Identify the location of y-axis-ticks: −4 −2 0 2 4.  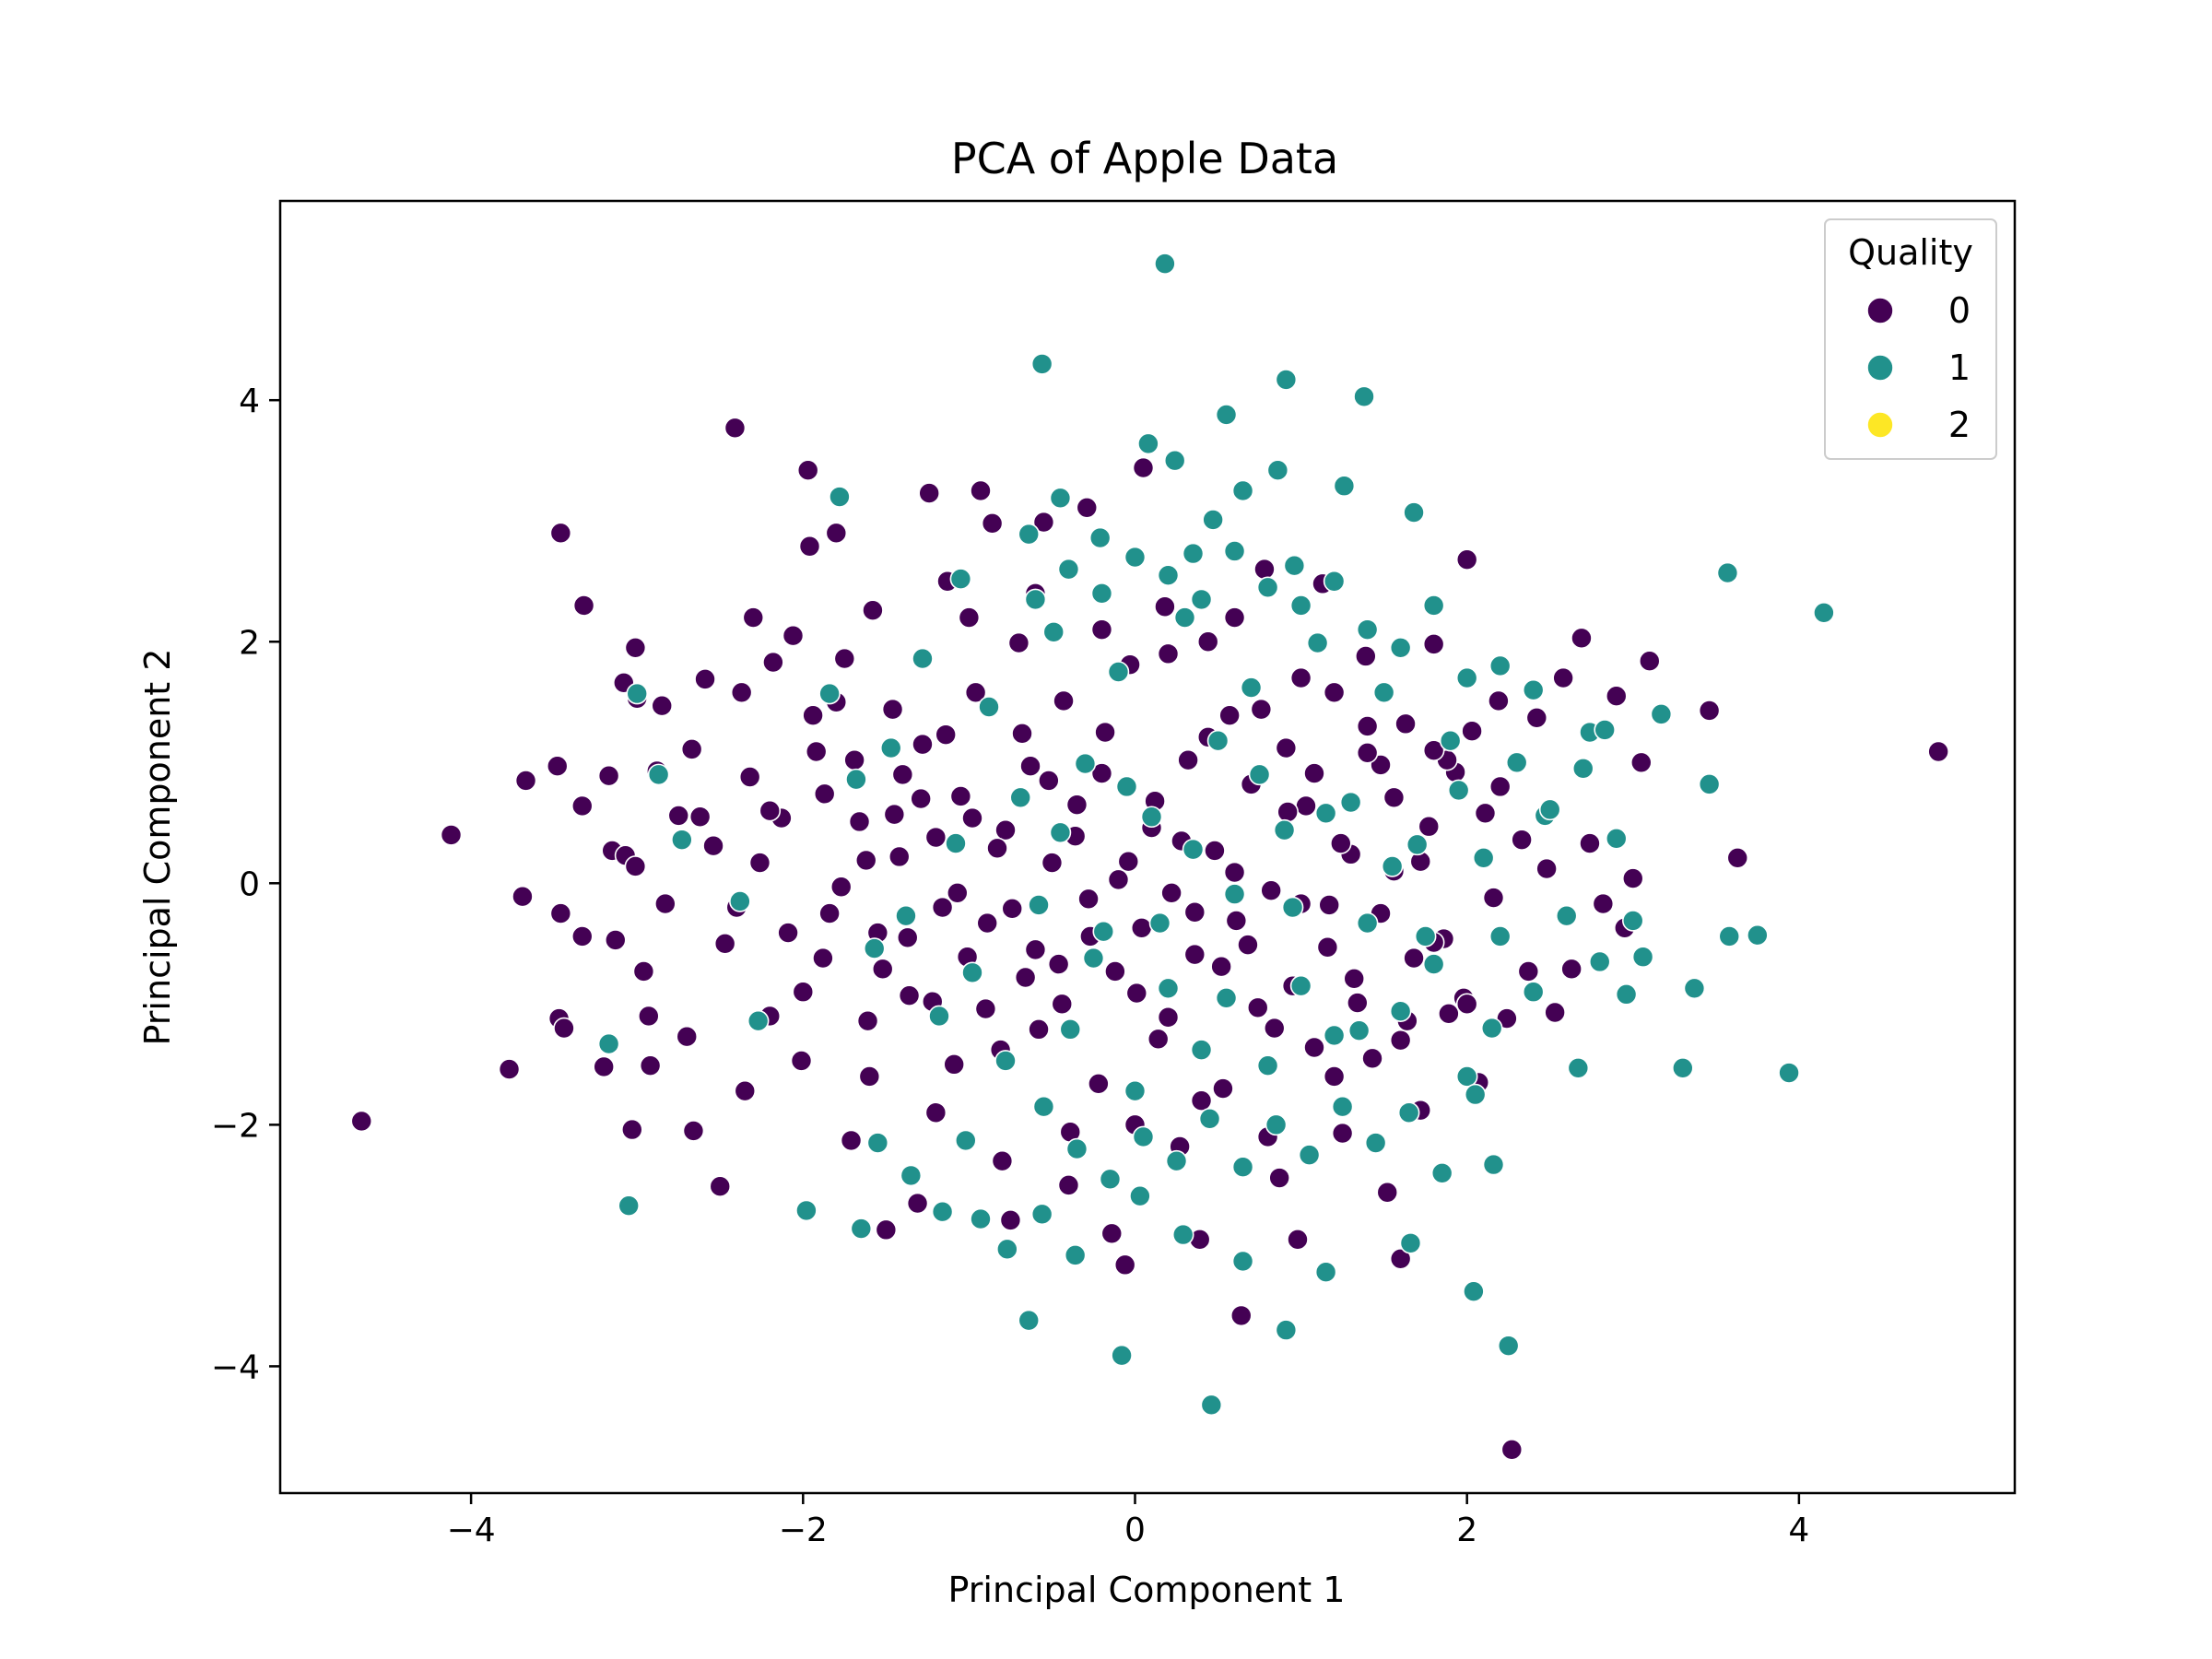
(245, 884).